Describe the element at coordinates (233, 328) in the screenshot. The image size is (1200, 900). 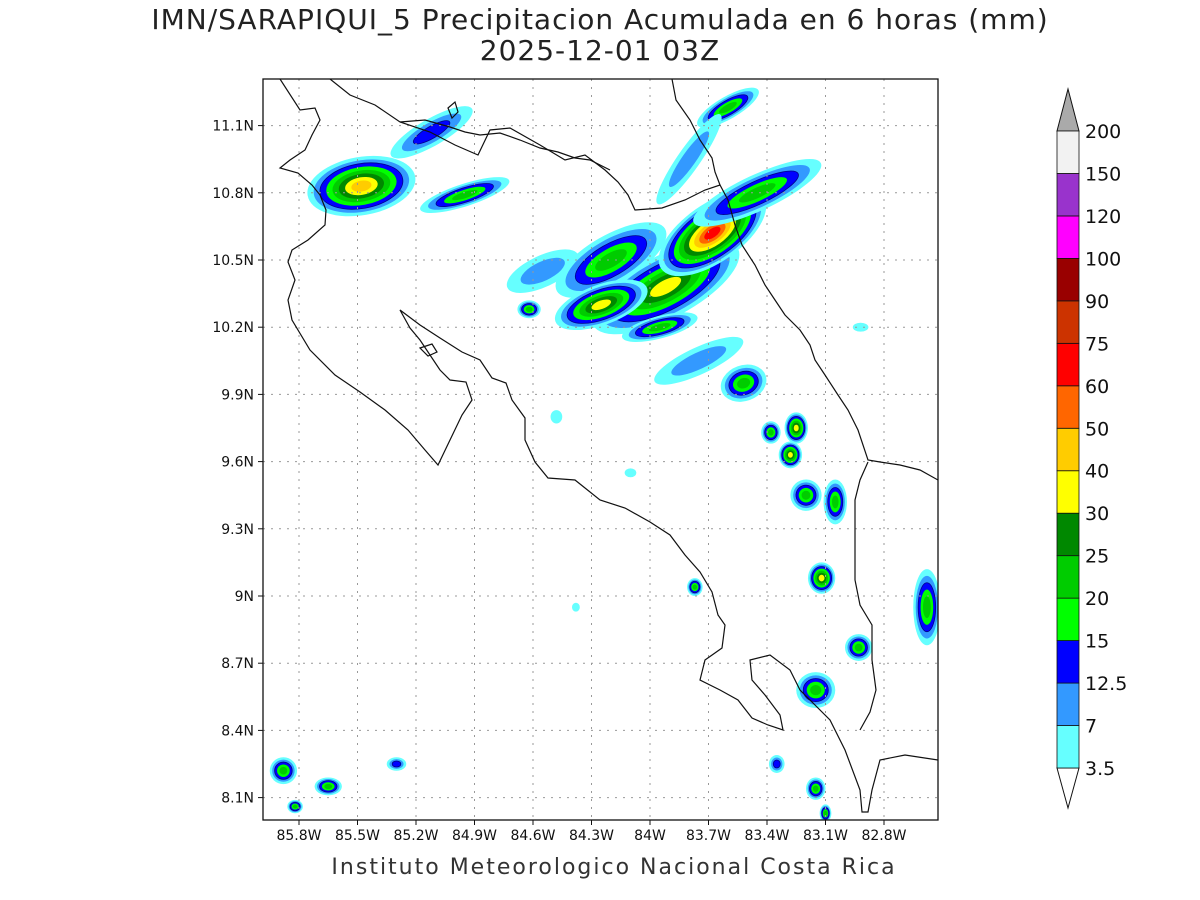
I see `lat-tick-label: 10.2N` at that location.